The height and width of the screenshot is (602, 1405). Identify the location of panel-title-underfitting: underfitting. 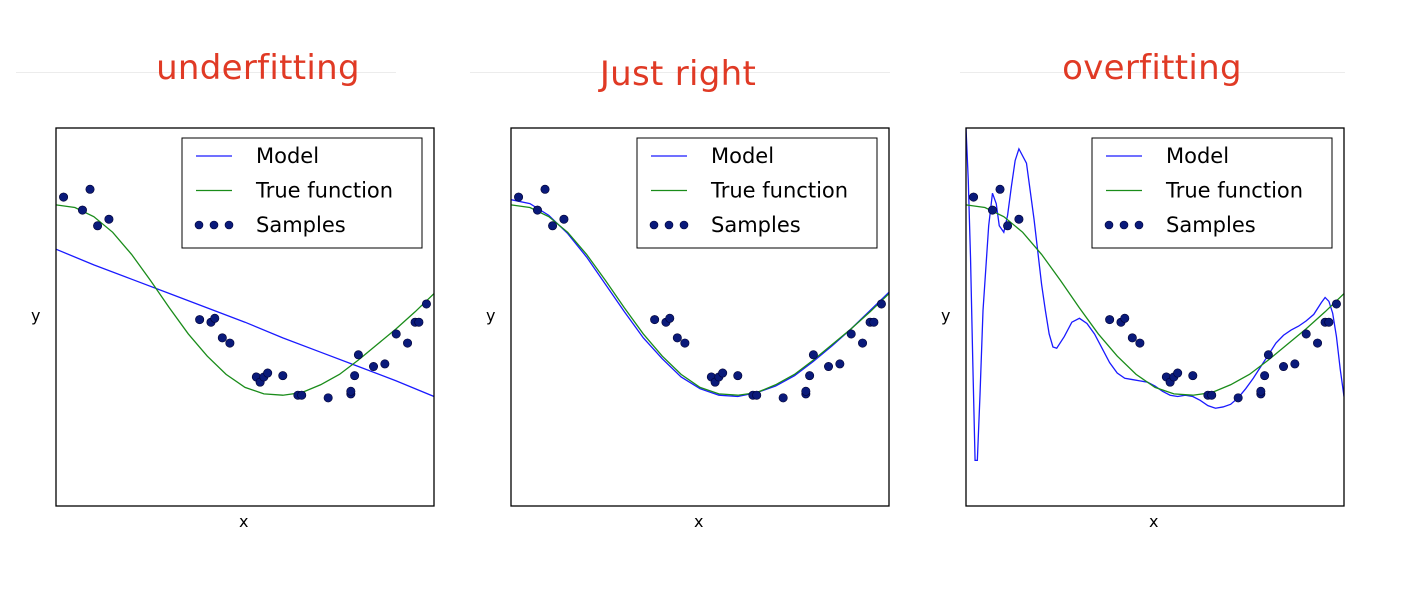
(258, 68).